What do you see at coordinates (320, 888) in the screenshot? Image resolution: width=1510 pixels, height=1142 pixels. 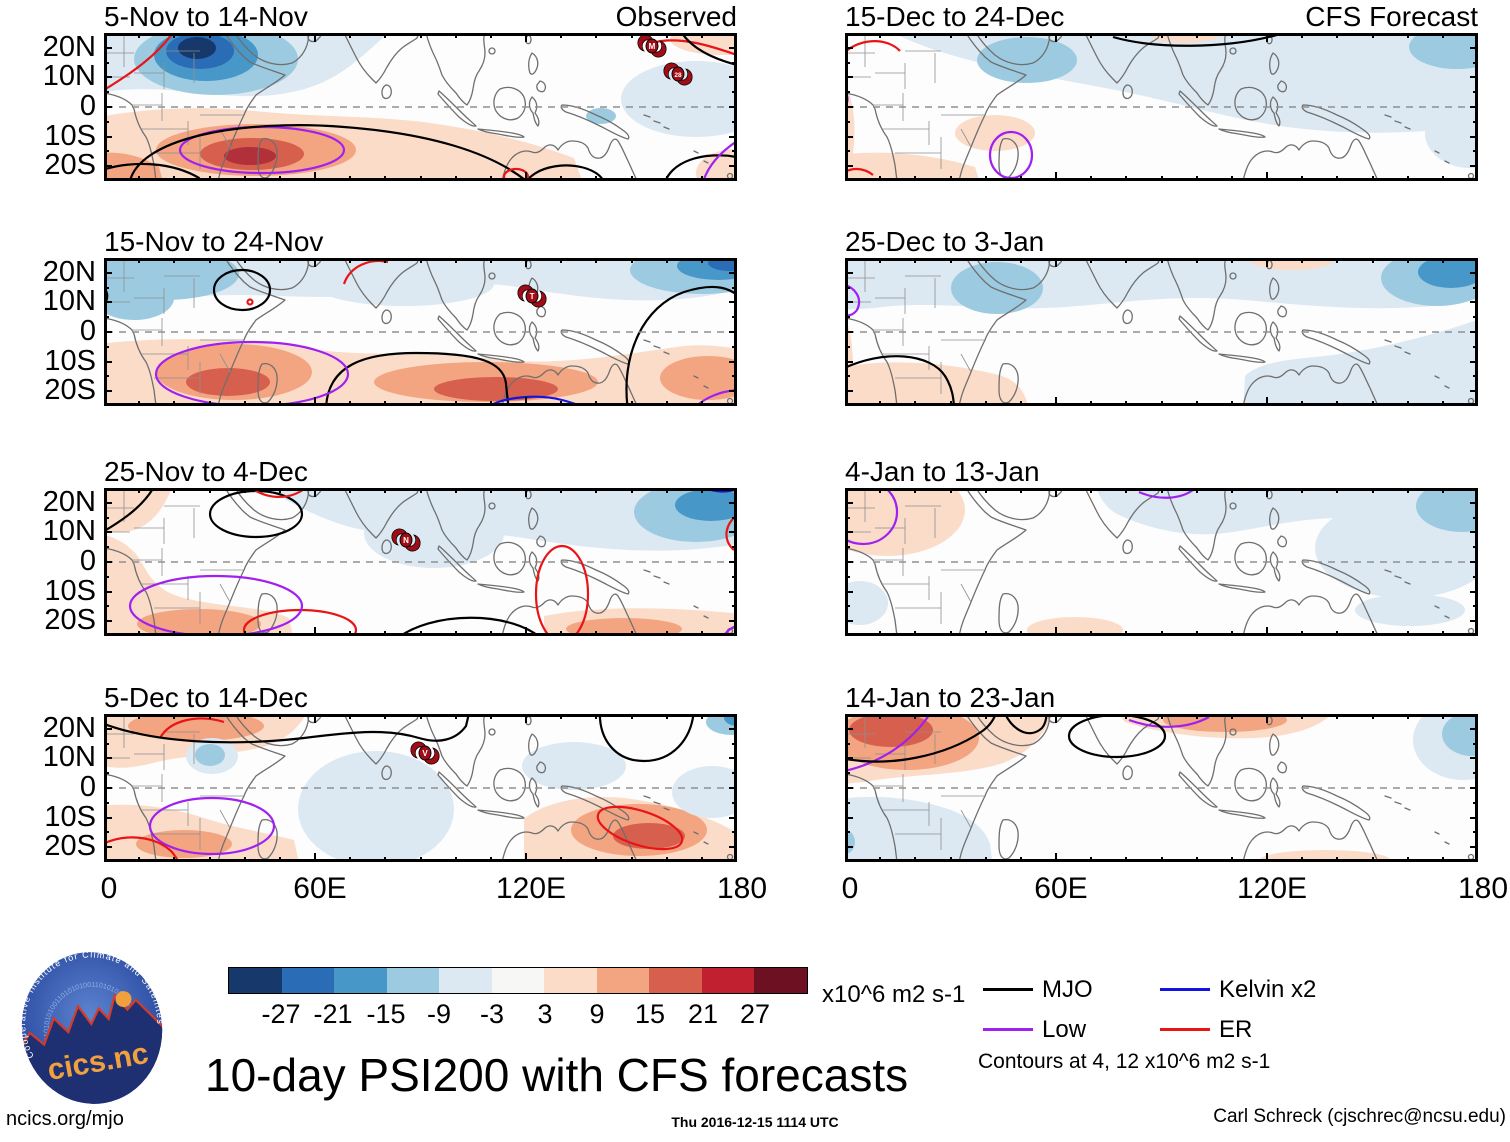 I see `x-tick-label: 60E` at bounding box center [320, 888].